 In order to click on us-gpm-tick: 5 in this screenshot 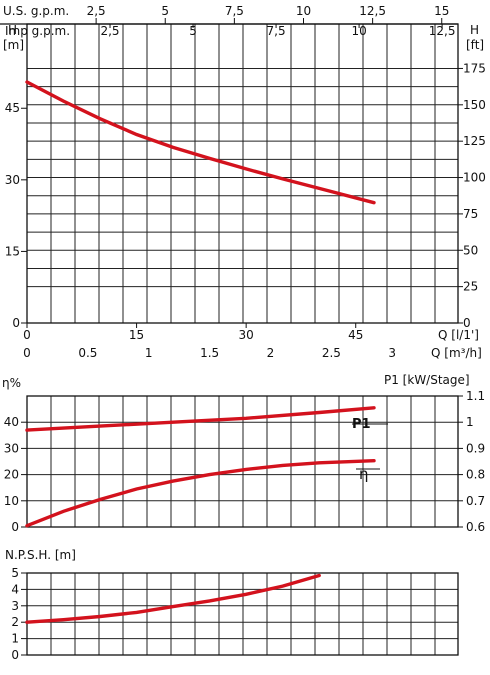, I will do `click(165, 11)`.